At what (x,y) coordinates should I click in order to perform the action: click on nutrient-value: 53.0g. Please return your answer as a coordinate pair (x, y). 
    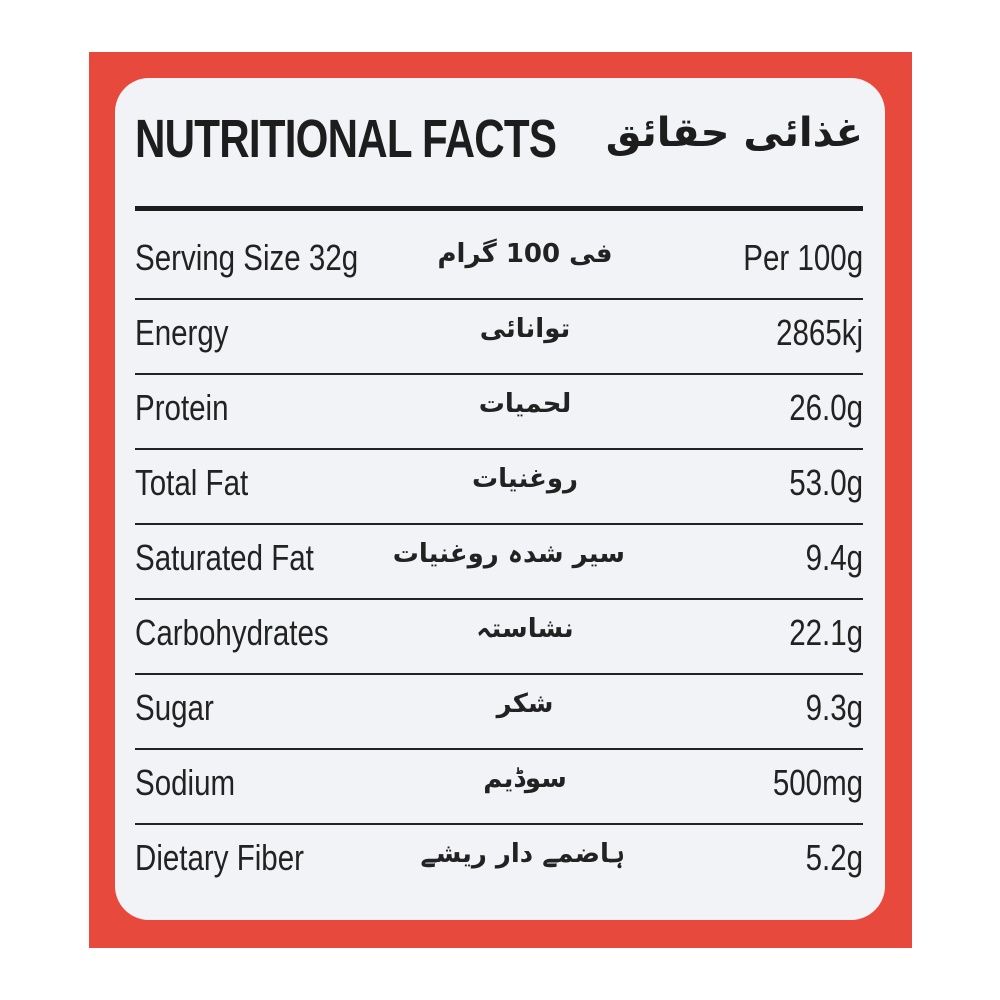
    Looking at the image, I should click on (826, 482).